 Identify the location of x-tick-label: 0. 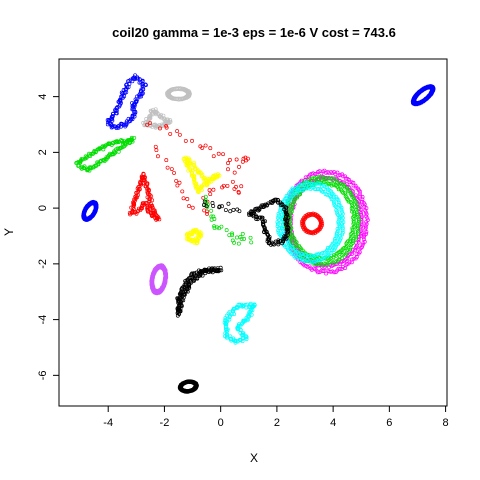
(221, 423).